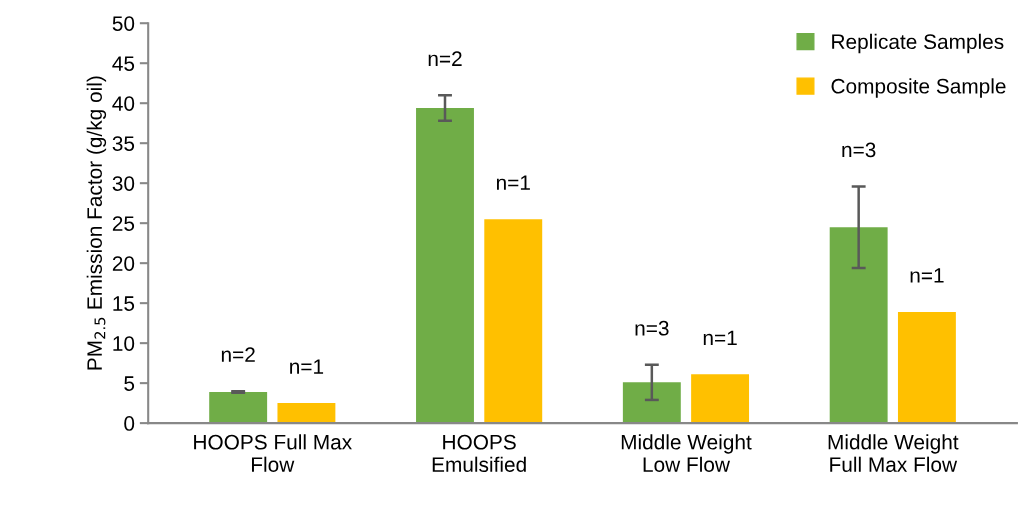 The image size is (1022, 516). I want to click on y-tick-label: 35, so click(123, 143).